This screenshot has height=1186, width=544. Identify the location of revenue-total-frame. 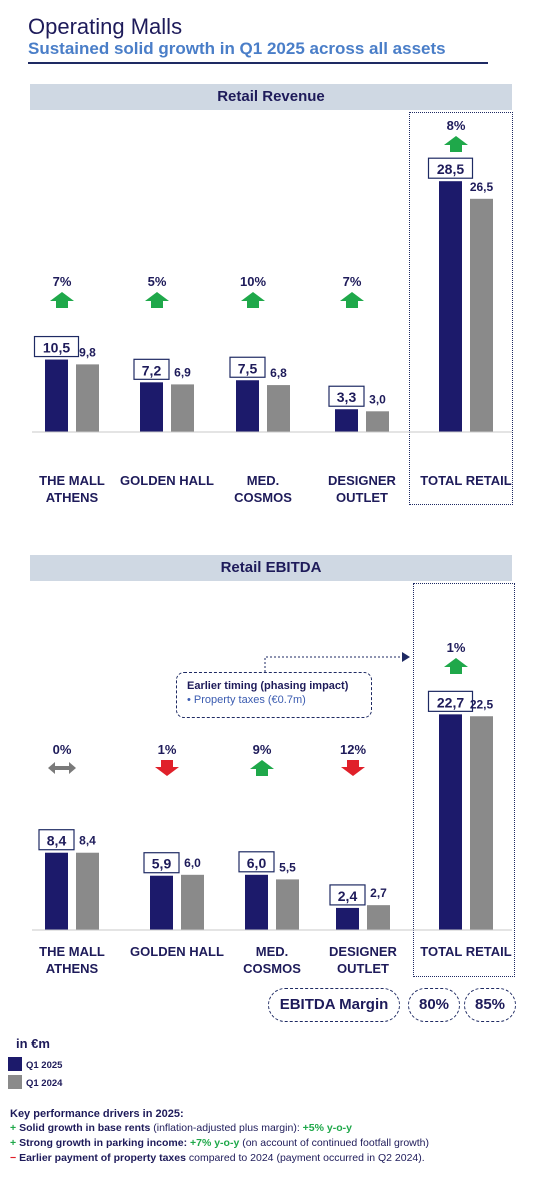
(461, 308).